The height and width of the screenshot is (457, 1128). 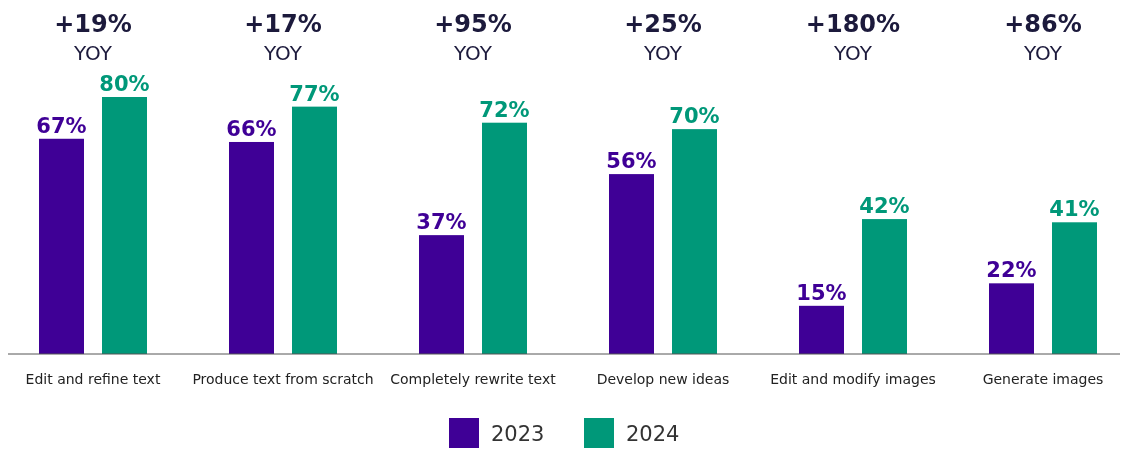 I want to click on x-tick-label: Edit and refine text, so click(x=93, y=379).